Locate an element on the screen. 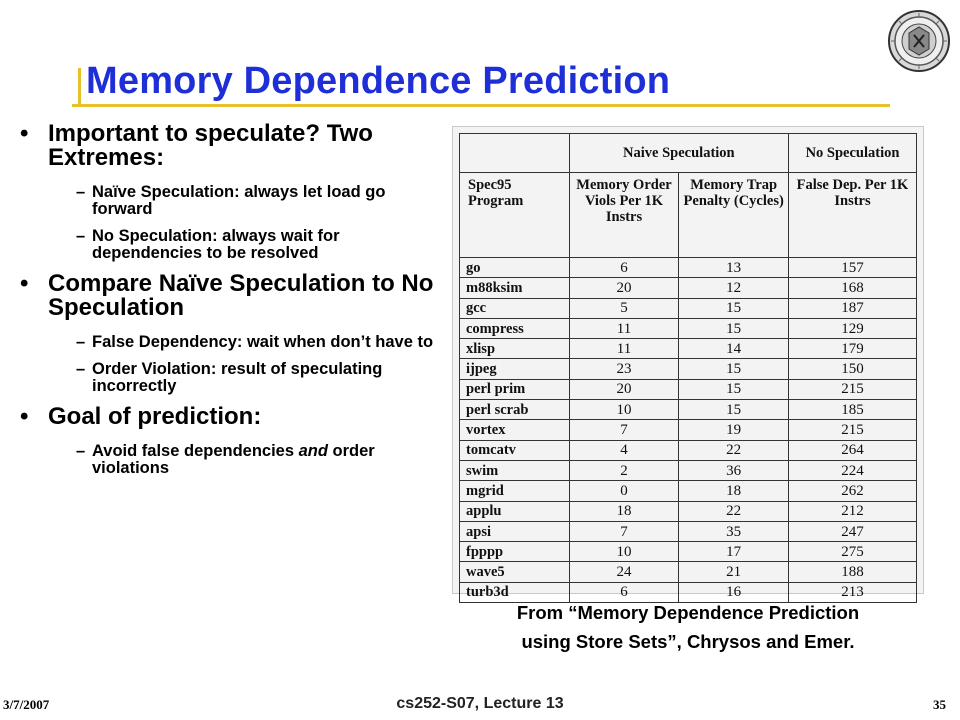 Image resolution: width=960 pixels, height=720 pixels. table-cell-program: fpppp is located at coordinates (514, 552).